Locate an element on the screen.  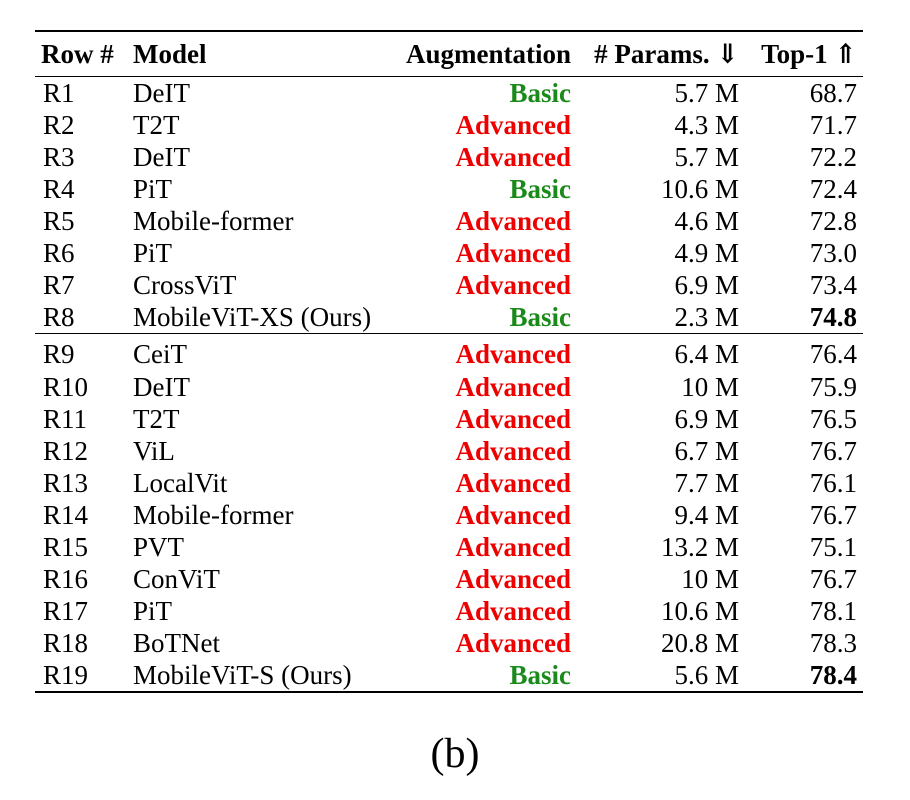
row-number-cell: R16 is located at coordinates (66, 578).